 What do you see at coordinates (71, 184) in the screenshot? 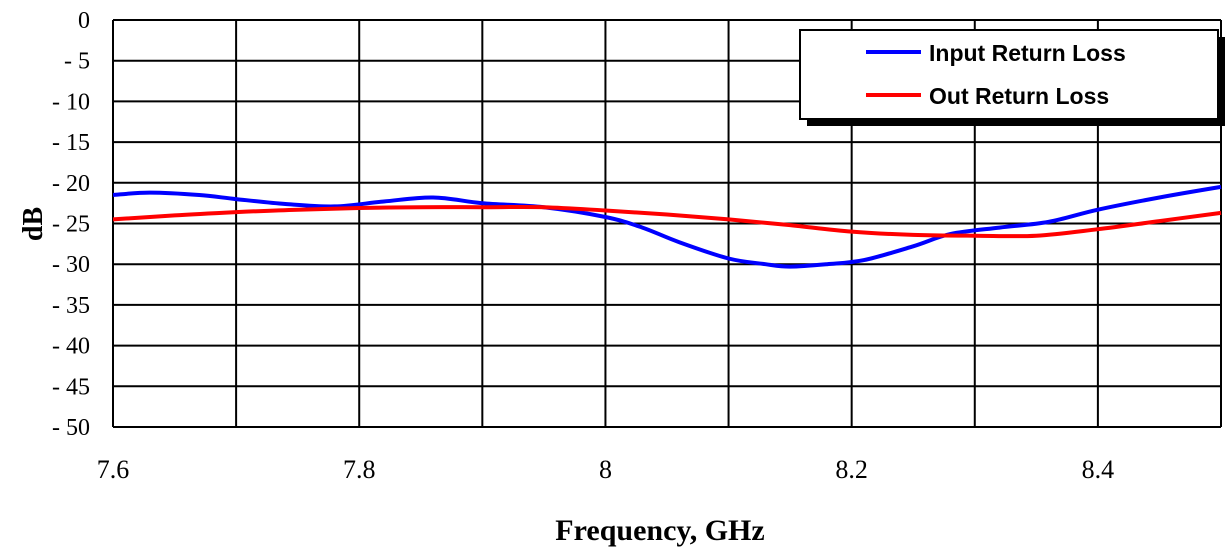
I see `y-tick-label: - 20` at bounding box center [71, 184].